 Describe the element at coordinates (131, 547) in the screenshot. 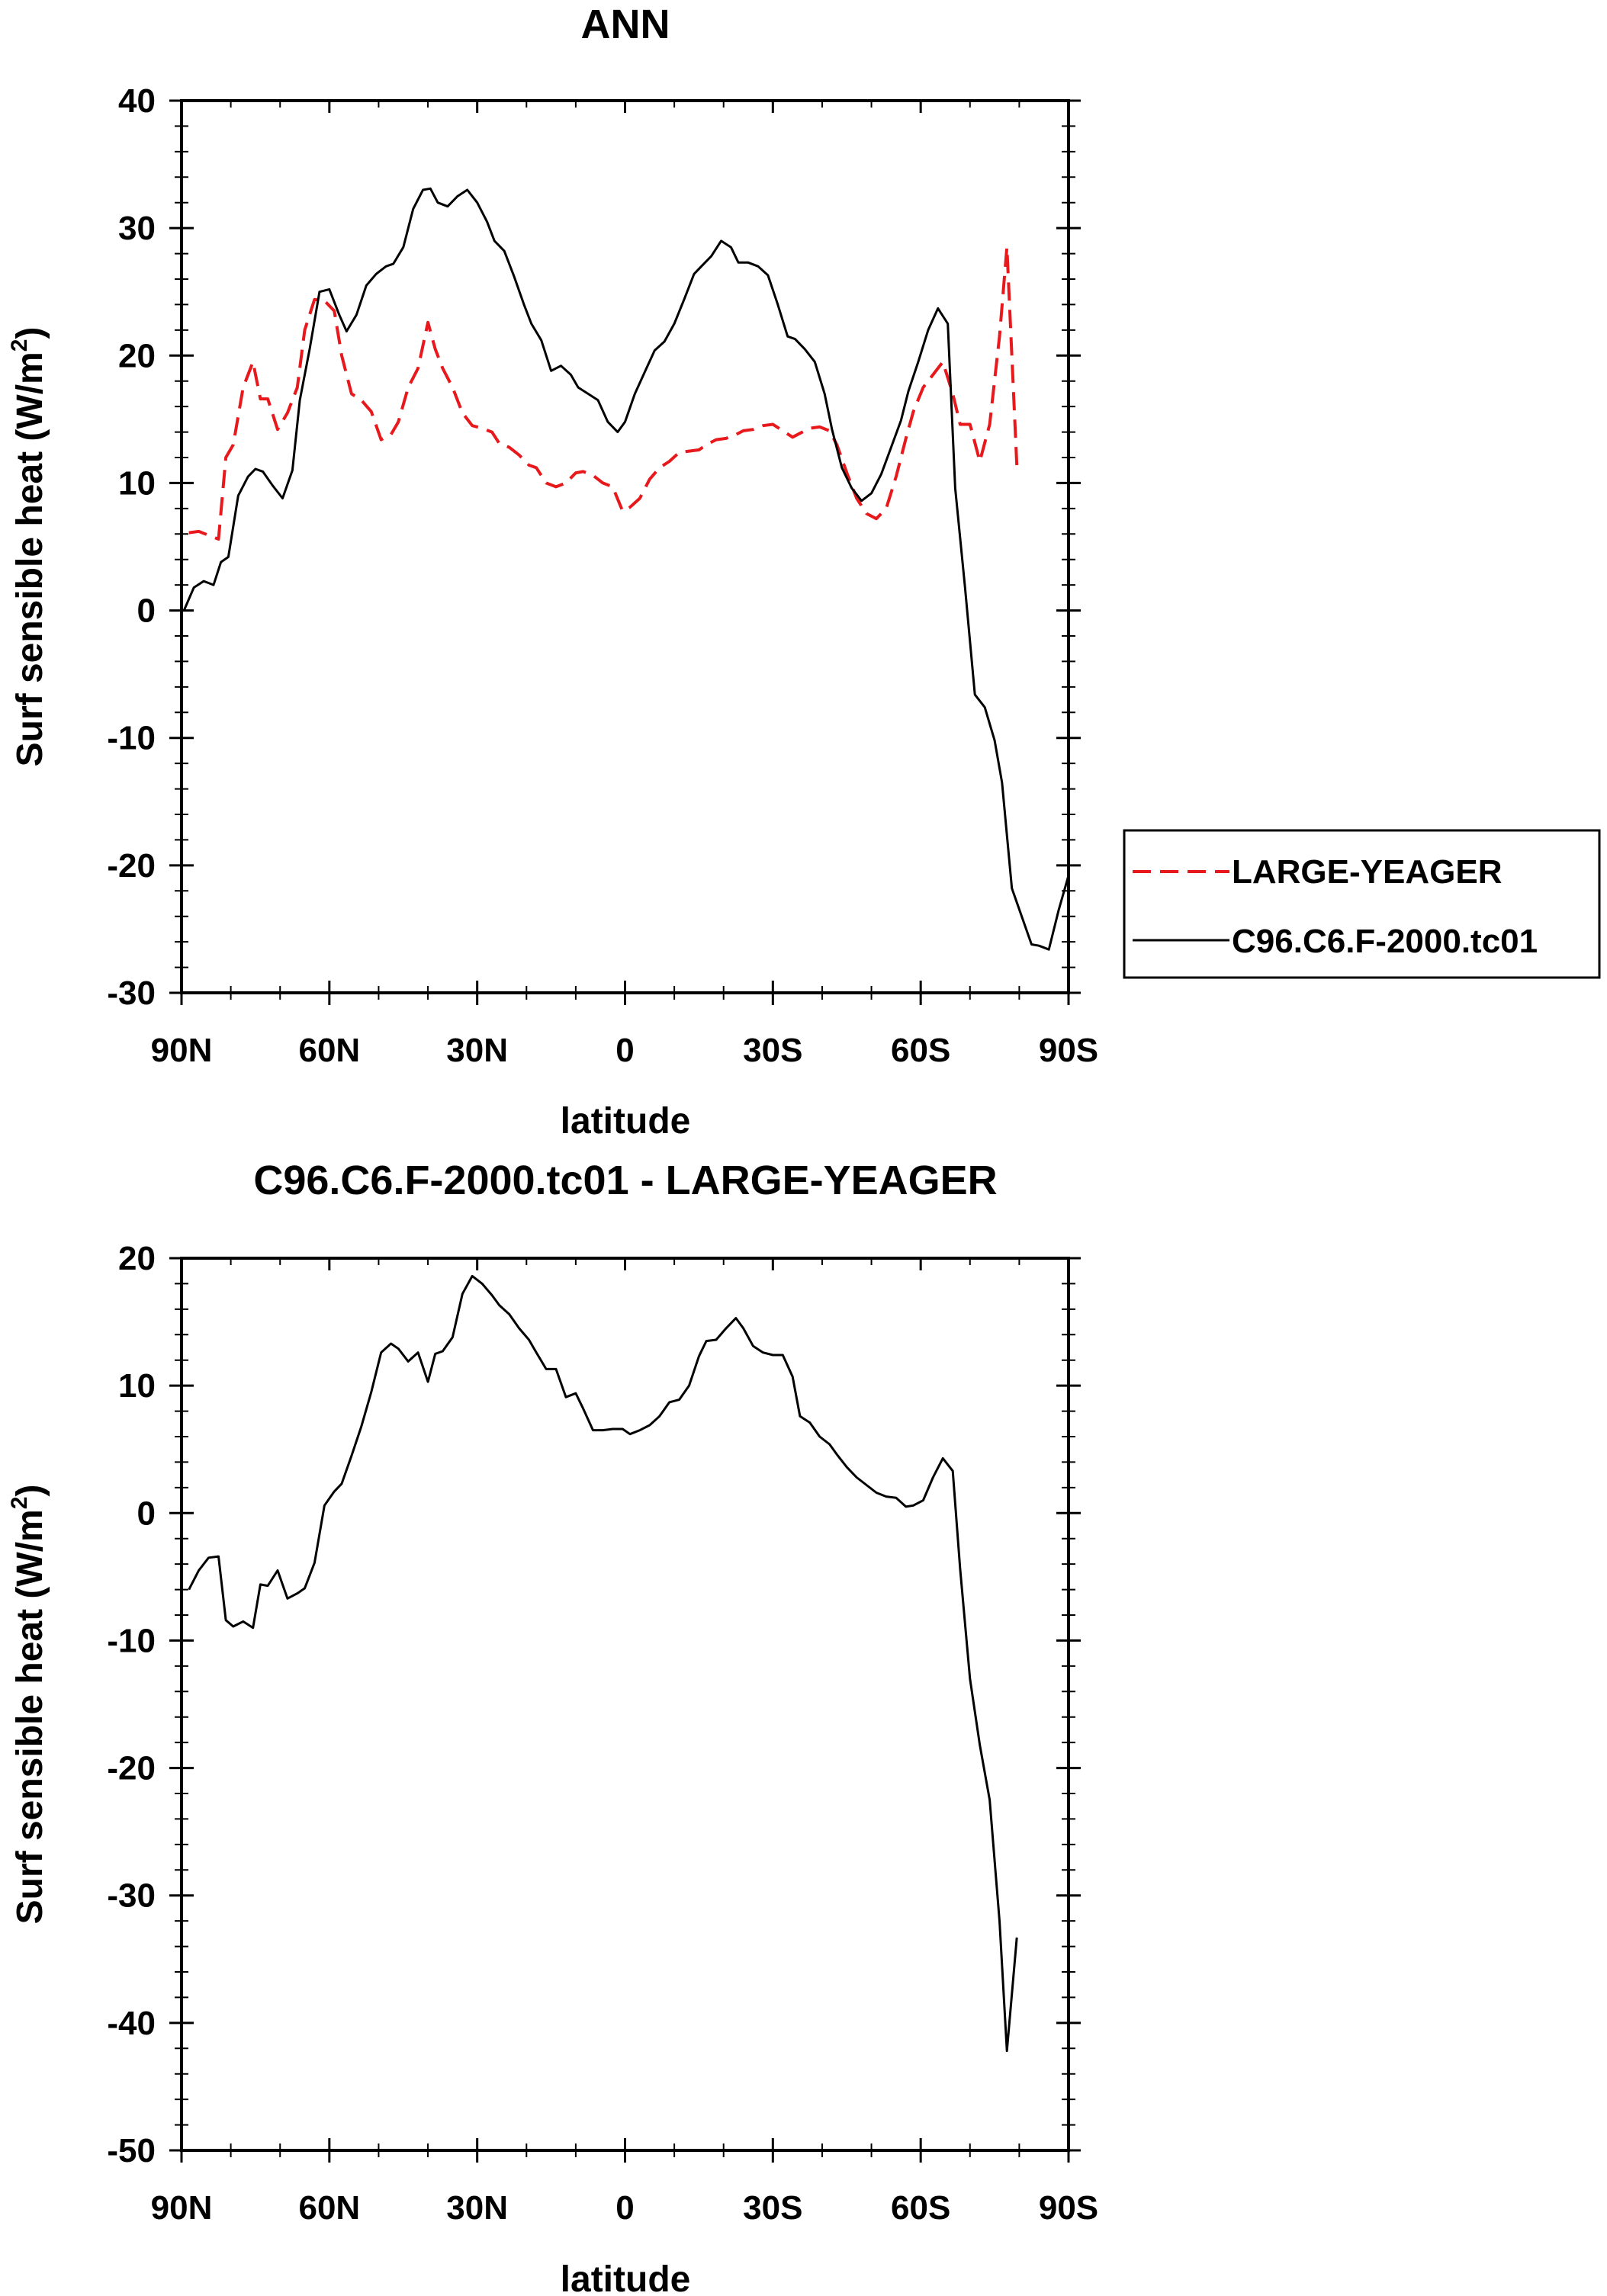

I see `y-tick-labels: 40 30 20 10 0 -10 -20 -30` at that location.